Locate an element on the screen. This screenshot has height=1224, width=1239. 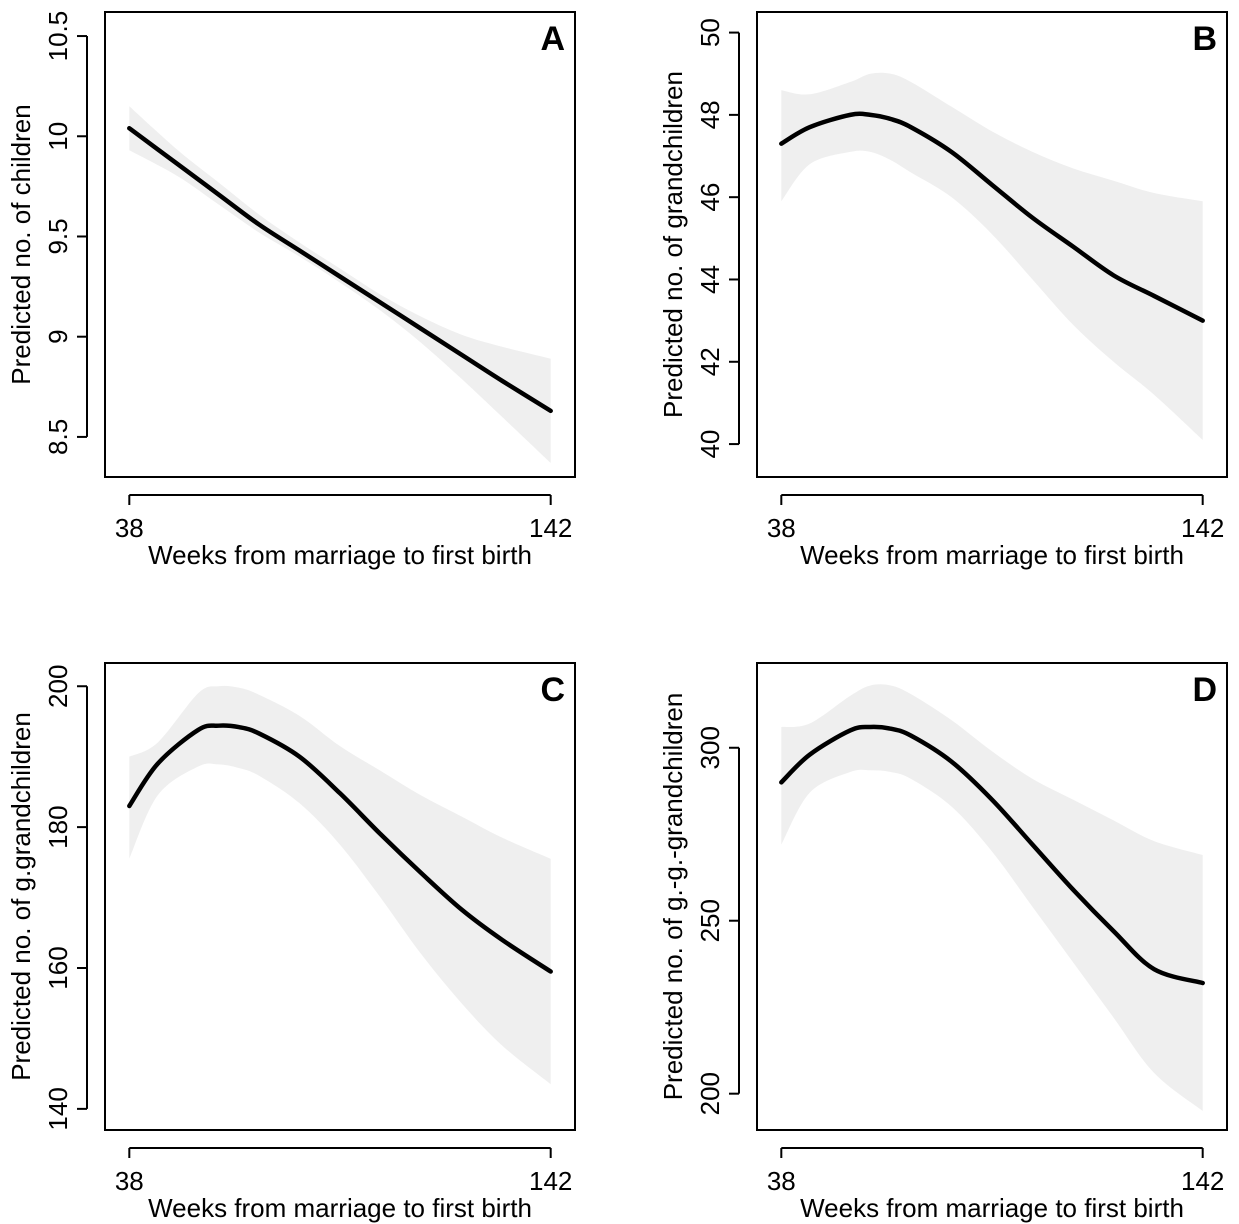
y-axis-label: Predicted no. of g.-g.-grandchildren is located at coordinates (673, 897).